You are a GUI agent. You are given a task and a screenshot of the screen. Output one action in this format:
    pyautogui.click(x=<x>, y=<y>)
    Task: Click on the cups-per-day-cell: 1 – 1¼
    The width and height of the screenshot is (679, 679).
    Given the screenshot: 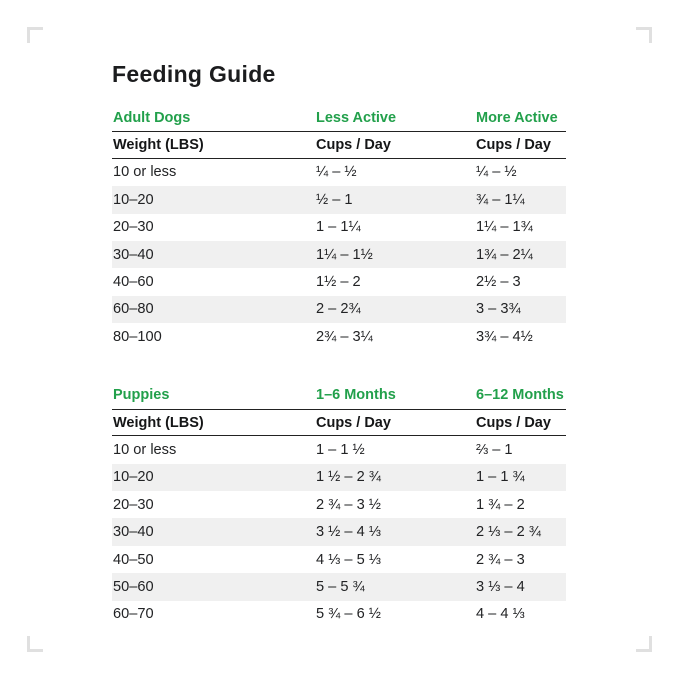 What is the action you would take?
    pyautogui.click(x=338, y=227)
    